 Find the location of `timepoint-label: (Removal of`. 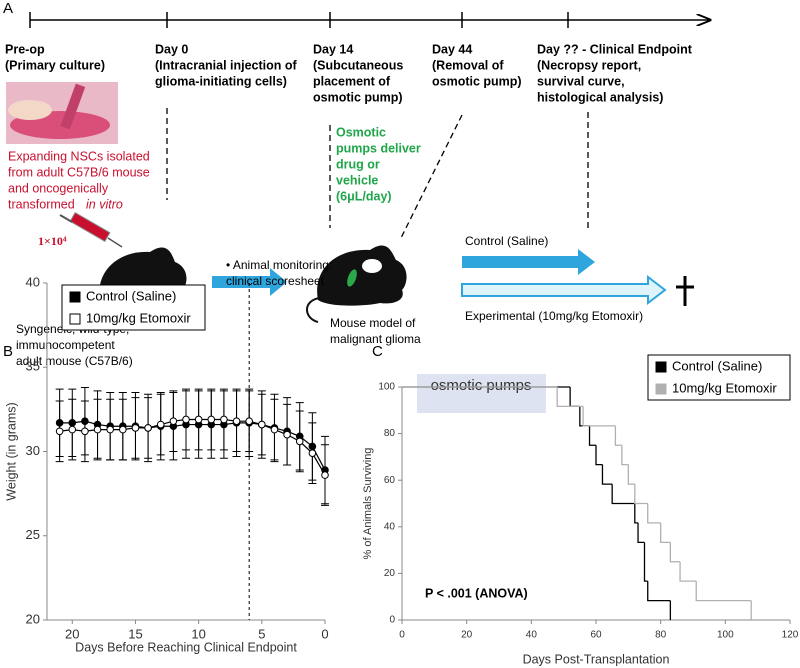

timepoint-label: (Removal of is located at coordinates (468, 65).